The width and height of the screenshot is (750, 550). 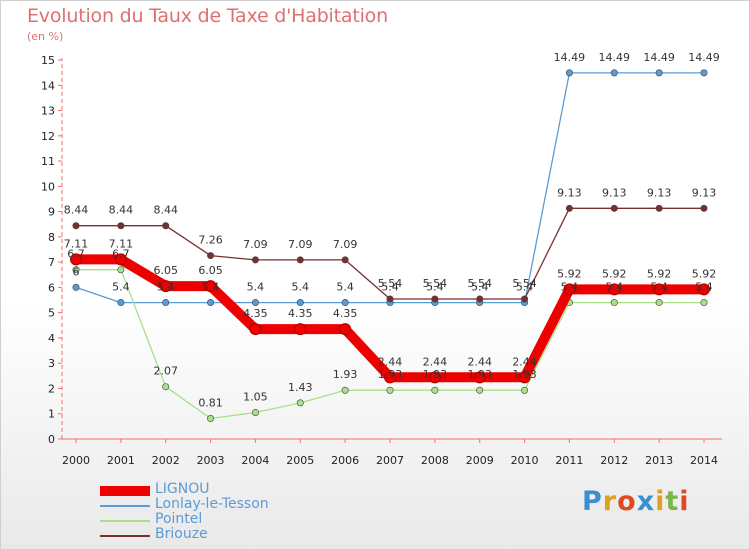 What do you see at coordinates (51, 237) in the screenshot?
I see `y-tick-label: 8` at bounding box center [51, 237].